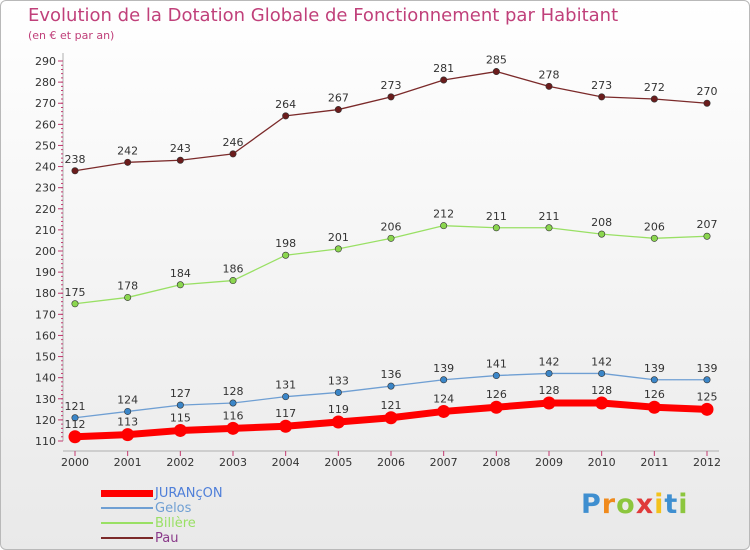  I want to click on x-tick-label: 2009, so click(549, 462).